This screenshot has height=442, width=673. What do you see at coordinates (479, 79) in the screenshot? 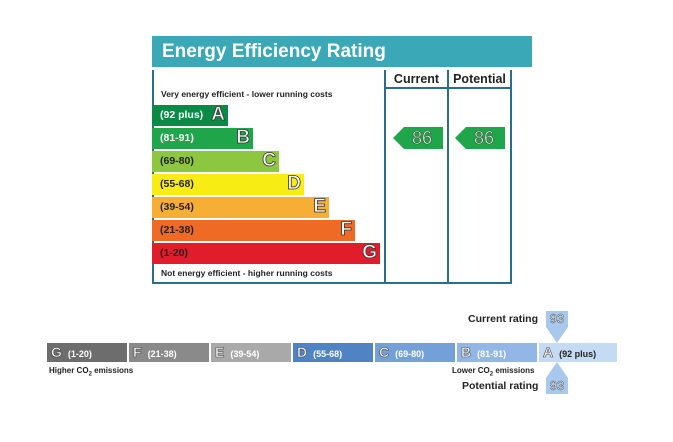
I see `column-header-potential: Potential` at bounding box center [479, 79].